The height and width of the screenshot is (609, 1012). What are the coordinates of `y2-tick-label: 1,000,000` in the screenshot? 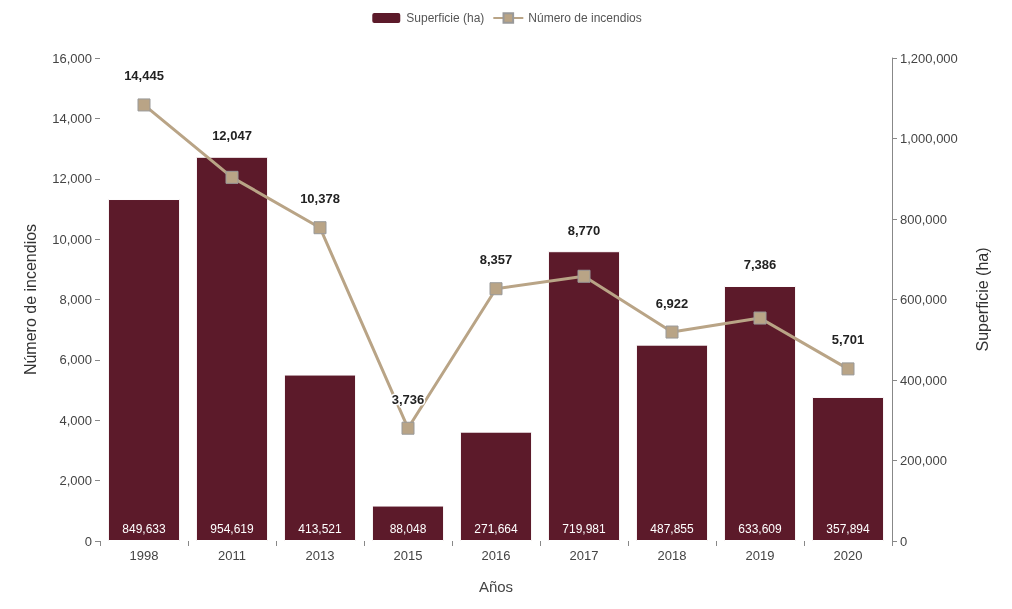 It's located at (929, 138).